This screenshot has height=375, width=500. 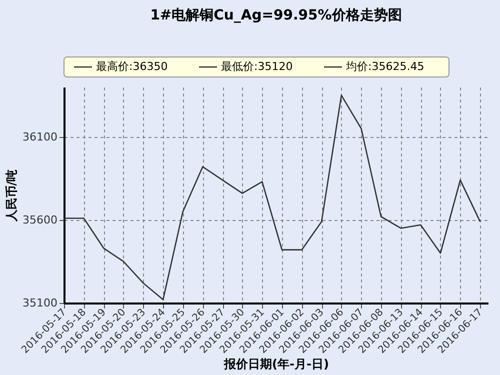 What do you see at coordinates (257, 66) in the screenshot?
I see `text: 最低价:35120` at bounding box center [257, 66].